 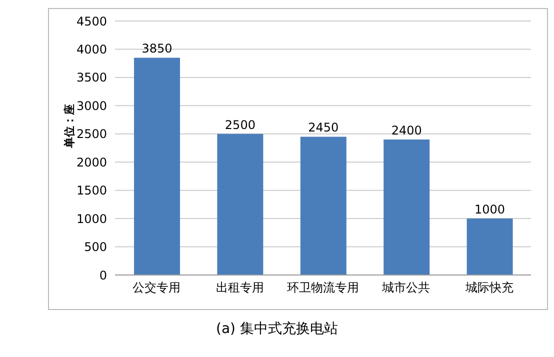 I want to click on data-label: 2400, so click(x=406, y=131).